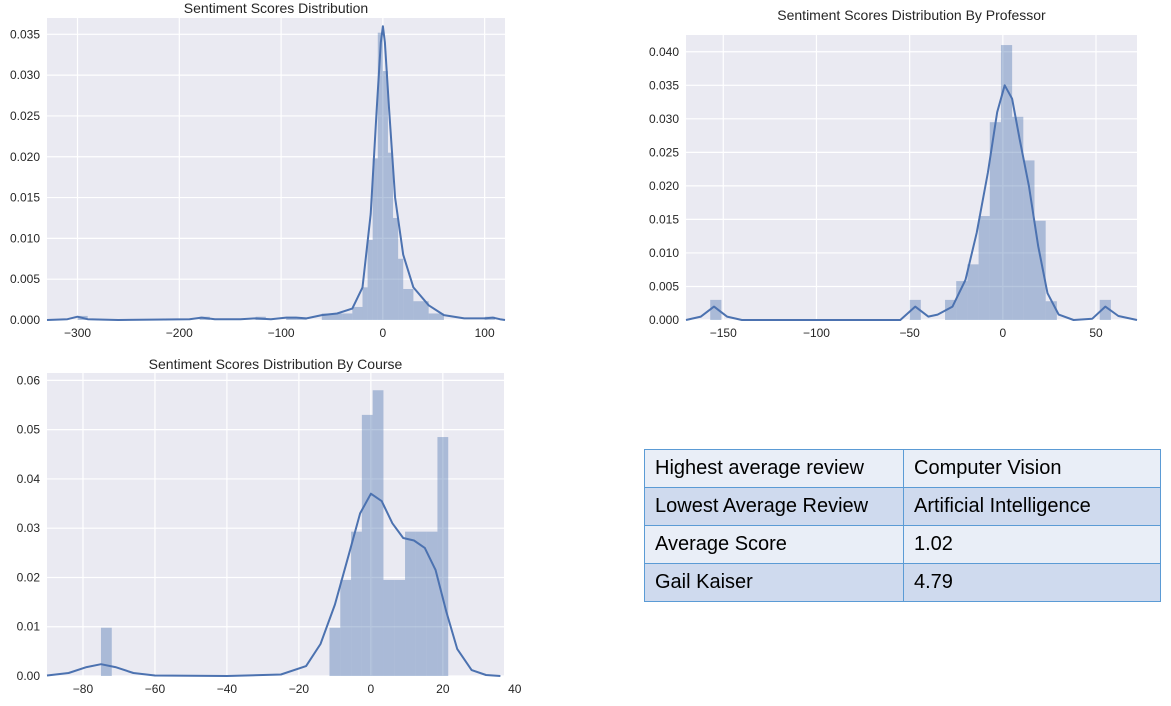  Describe the element at coordinates (179, 333) in the screenshot. I see `chart1-x-tick-label-1: −200` at that location.